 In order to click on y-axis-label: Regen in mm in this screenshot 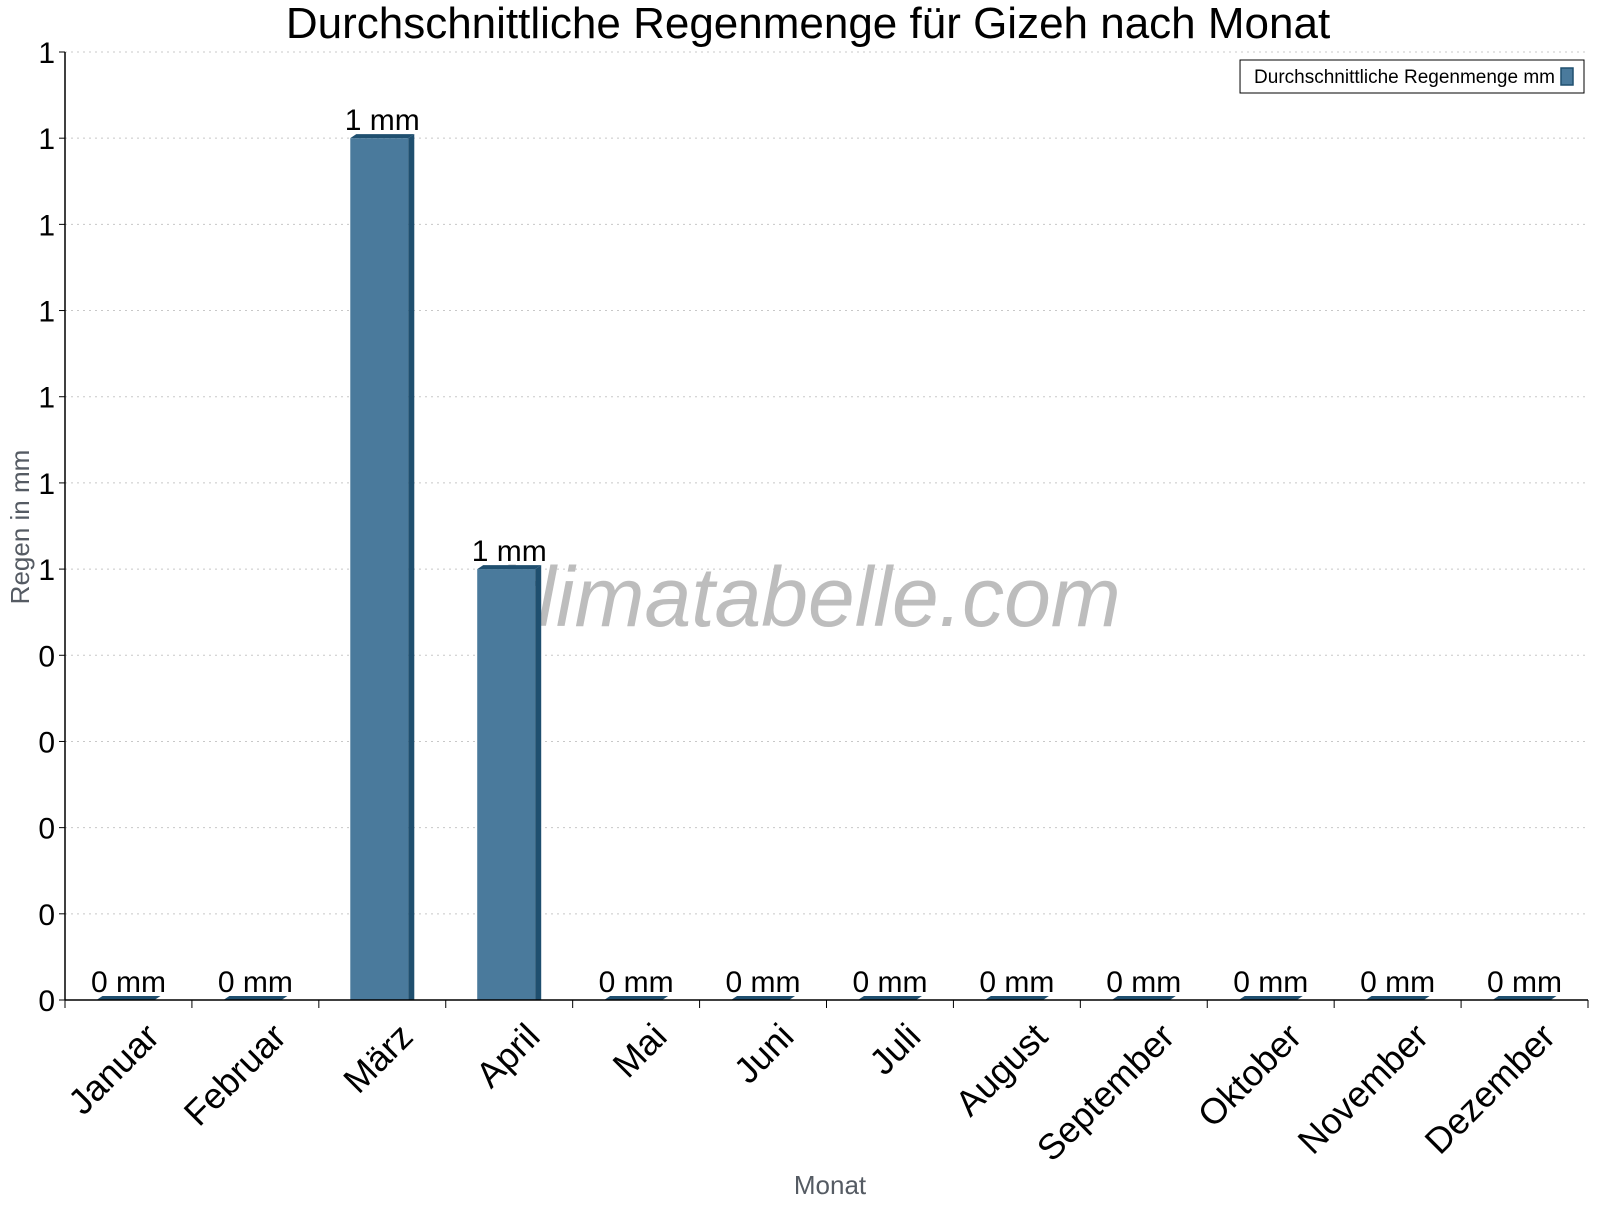, I will do `click(20, 527)`.